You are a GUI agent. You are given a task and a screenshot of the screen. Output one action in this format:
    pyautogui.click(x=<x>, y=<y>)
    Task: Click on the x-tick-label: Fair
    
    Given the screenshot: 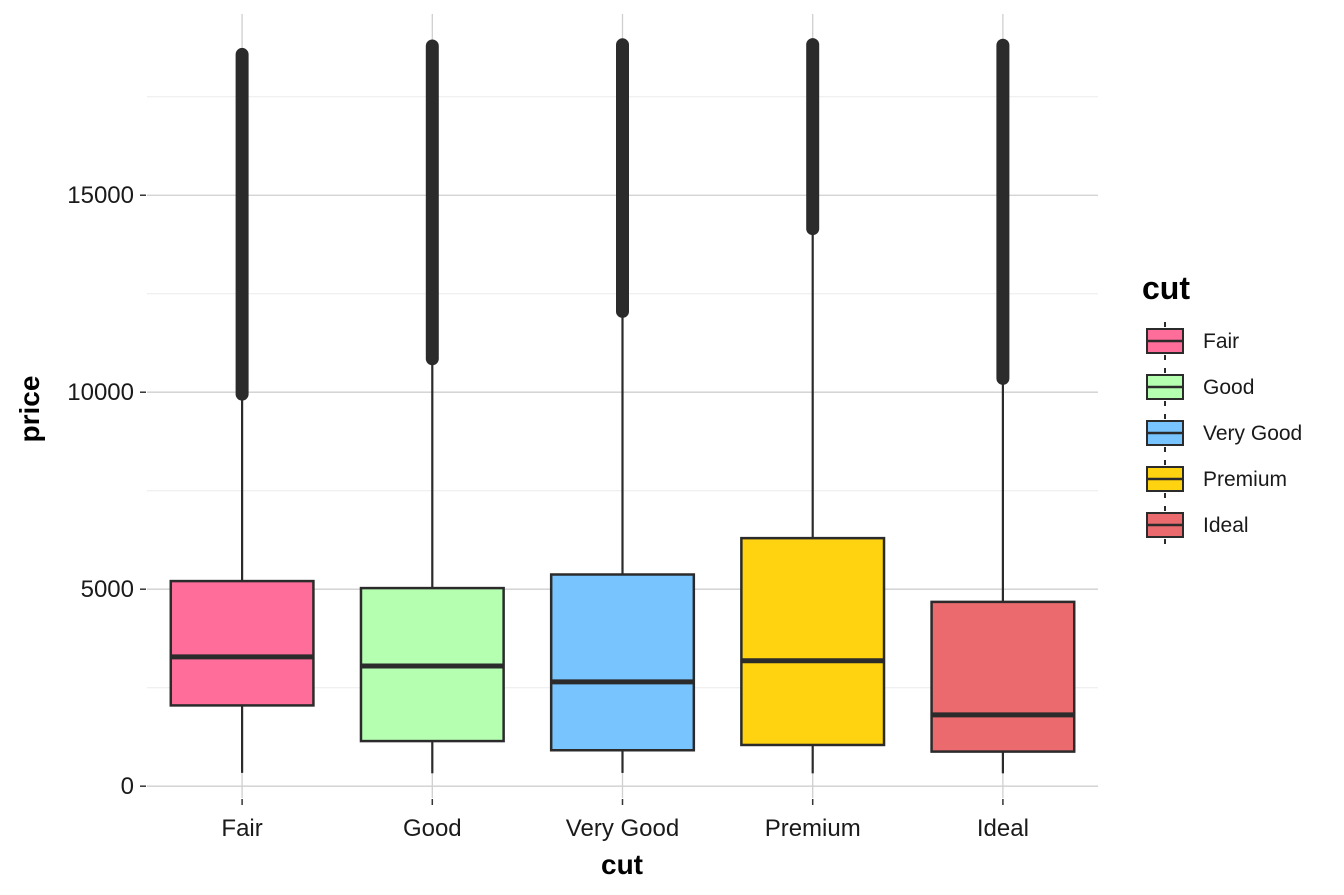 What is the action you would take?
    pyautogui.click(x=241, y=828)
    